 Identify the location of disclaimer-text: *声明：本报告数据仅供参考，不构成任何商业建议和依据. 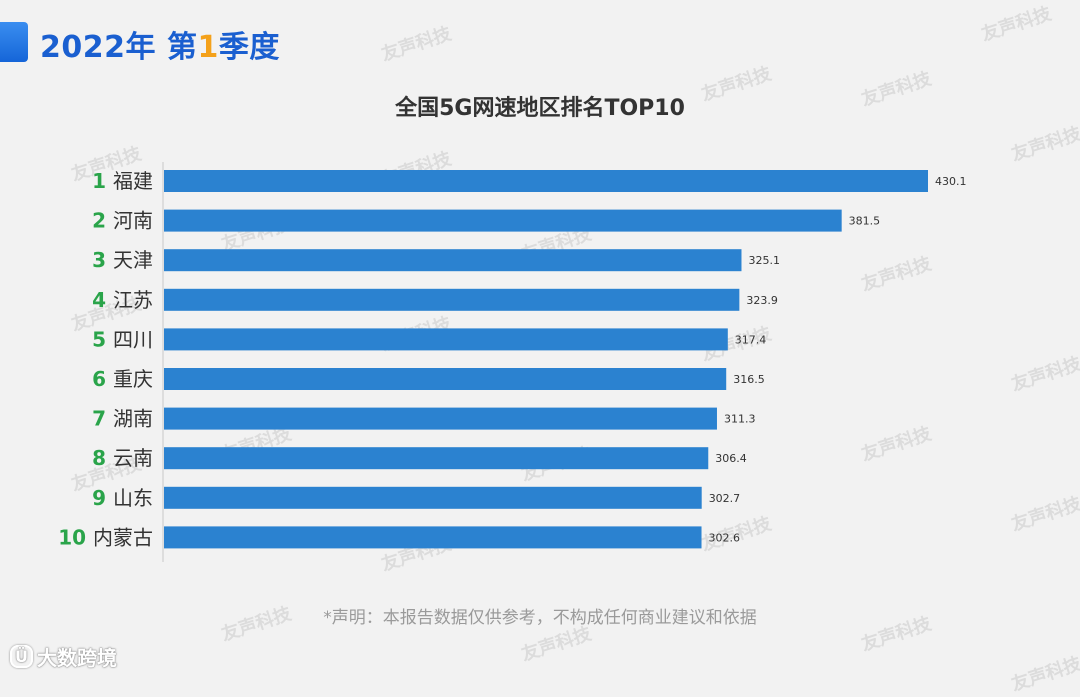
(540, 618).